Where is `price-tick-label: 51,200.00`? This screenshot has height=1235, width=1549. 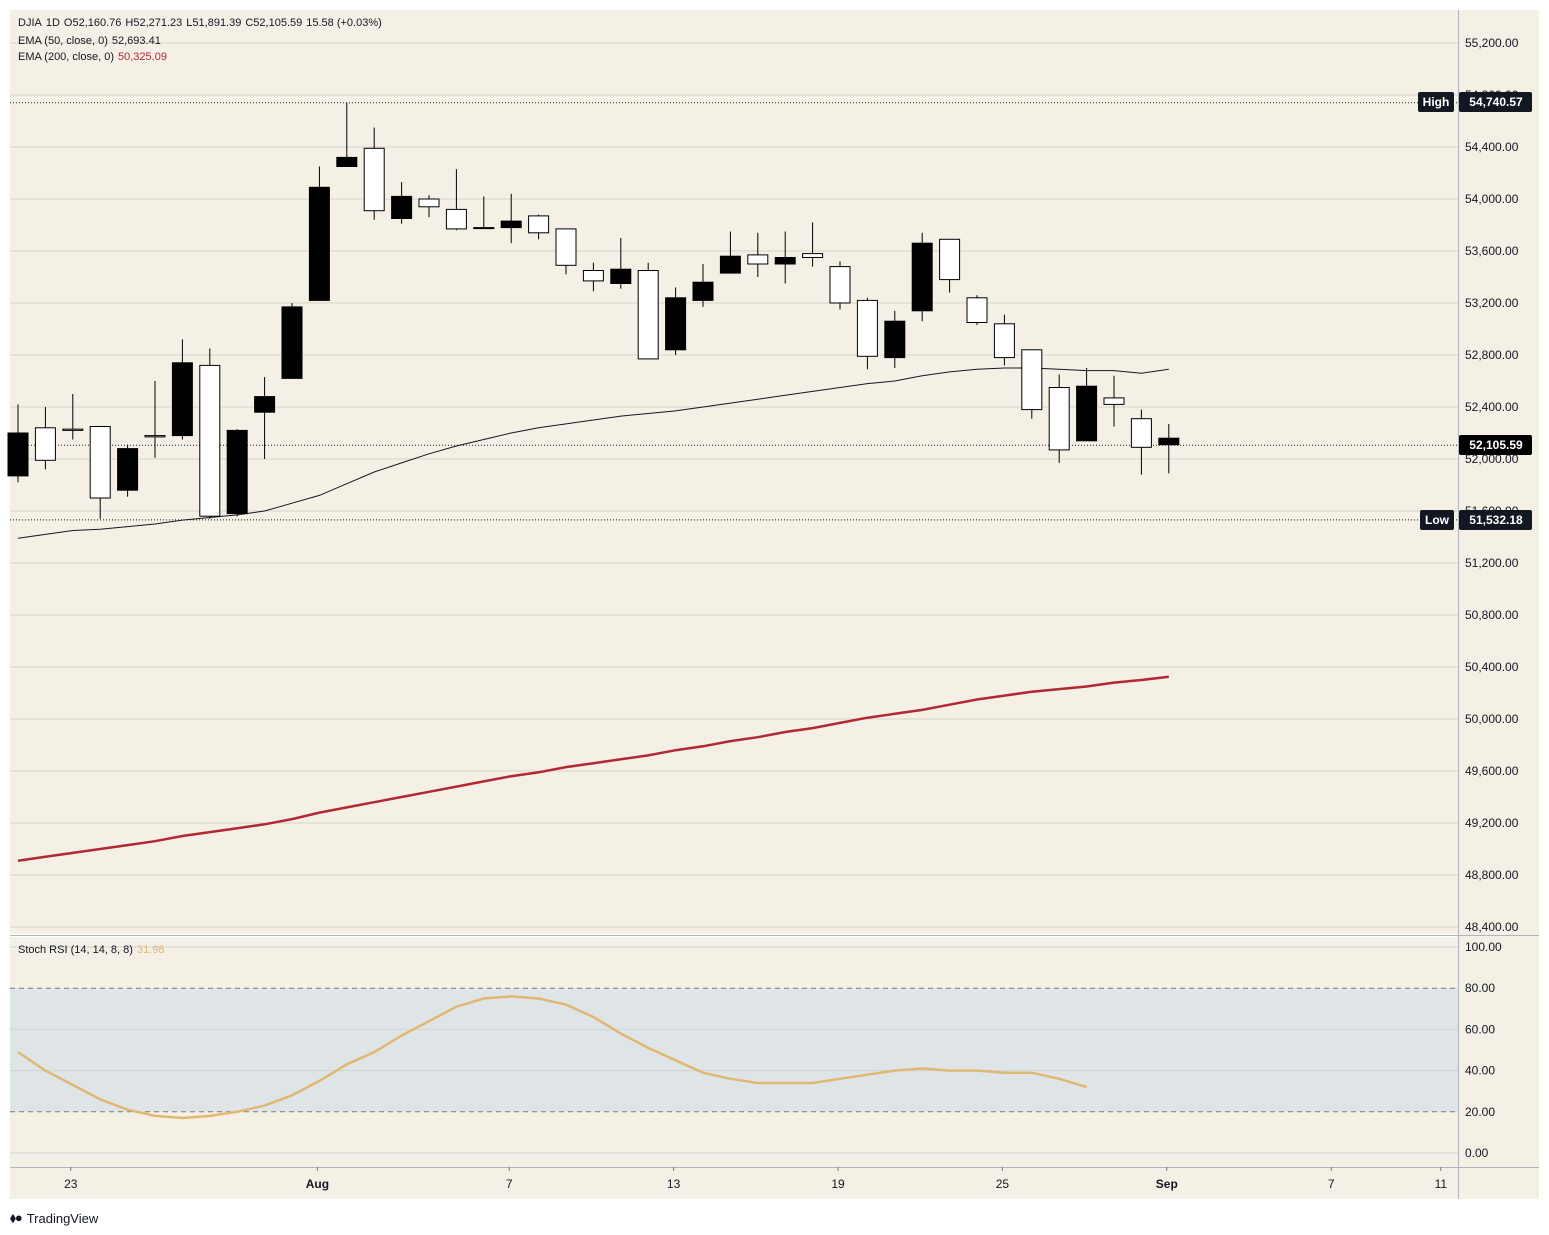
price-tick-label: 51,200.00 is located at coordinates (1492, 563).